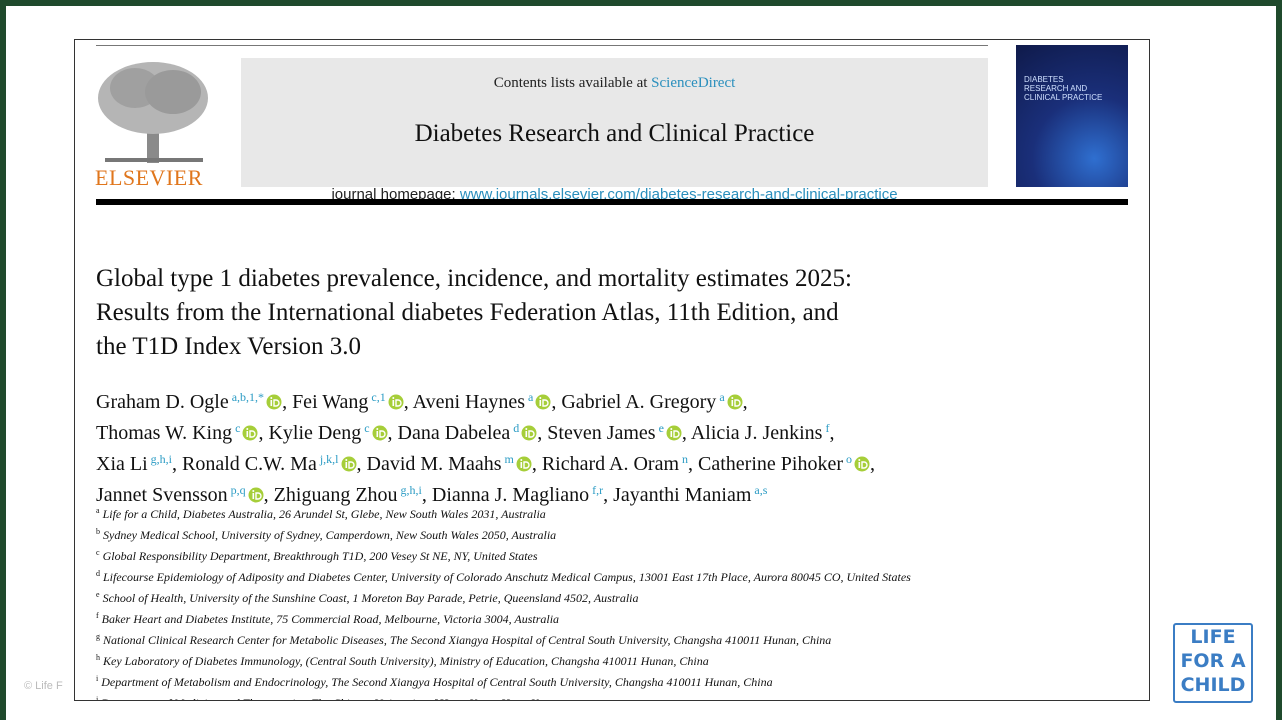 Image resolution: width=1282 pixels, height=720 pixels. Describe the element at coordinates (149, 177) in the screenshot. I see `publisher-name: ELSEVIER` at that location.